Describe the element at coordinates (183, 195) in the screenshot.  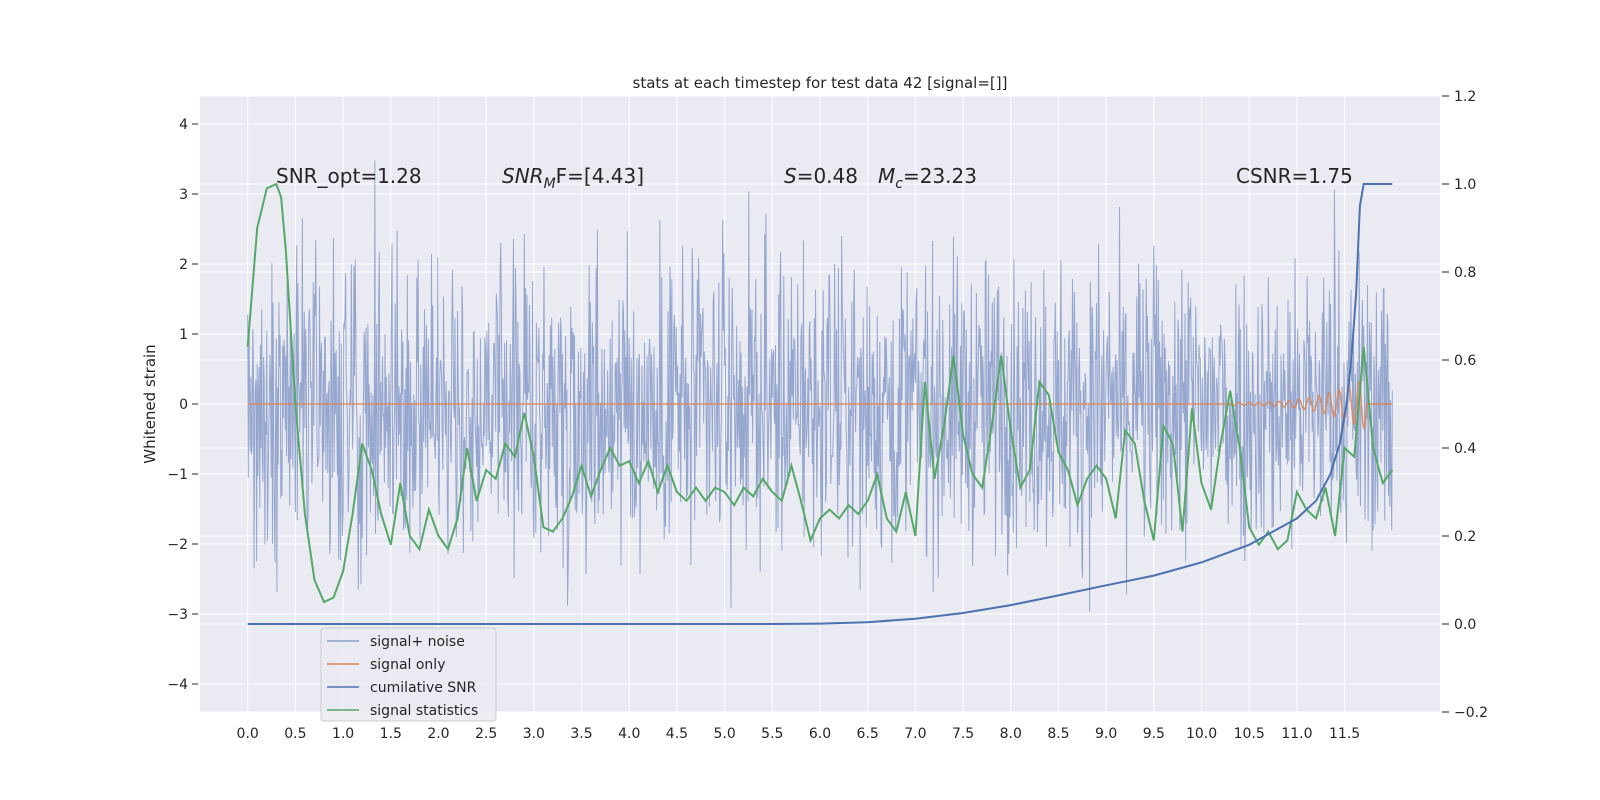
I see `y-tick-label: 3` at that location.